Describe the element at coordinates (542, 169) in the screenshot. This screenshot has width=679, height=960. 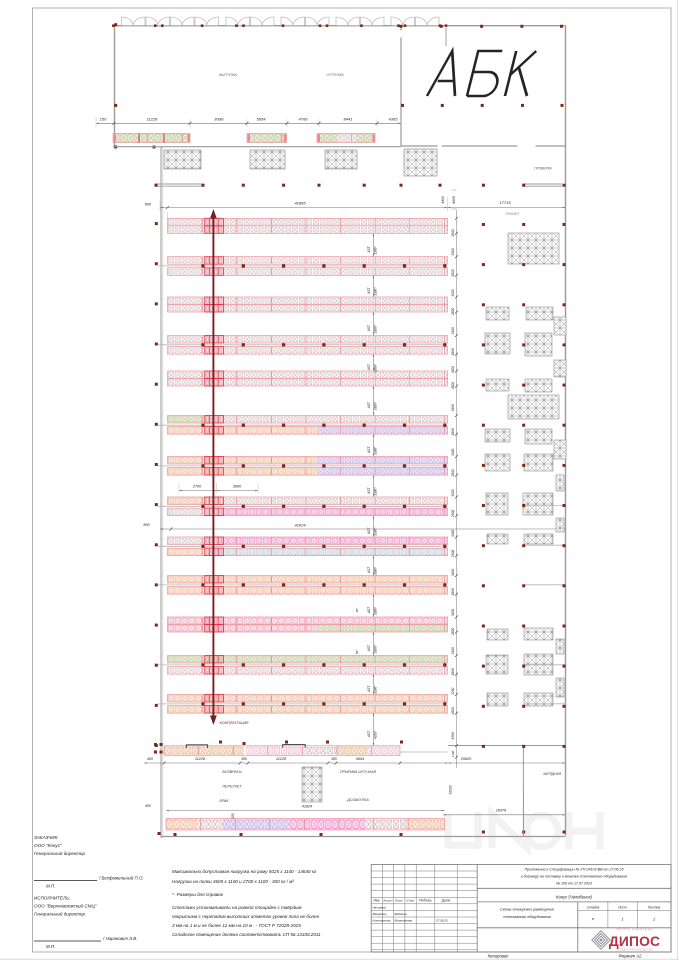
I see `svg-text: ПРОВЕРКА` at that location.